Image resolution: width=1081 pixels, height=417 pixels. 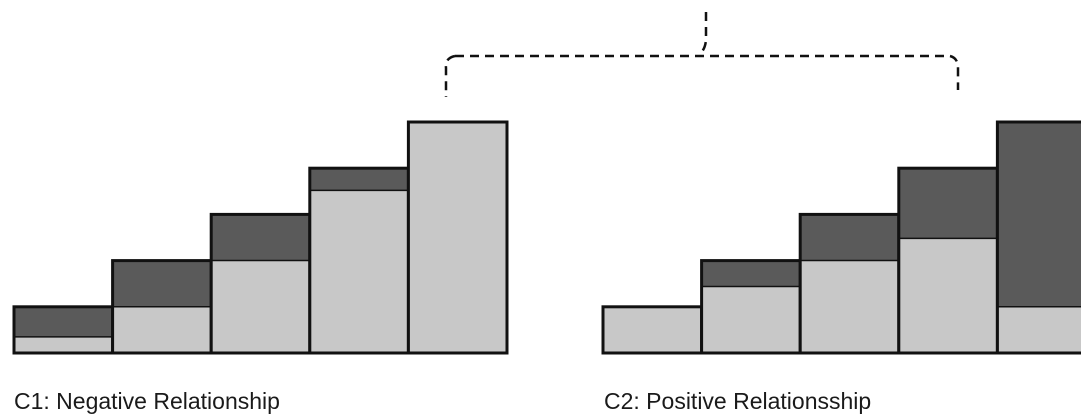 I want to click on dashed-bracket, so click(x=702, y=54).